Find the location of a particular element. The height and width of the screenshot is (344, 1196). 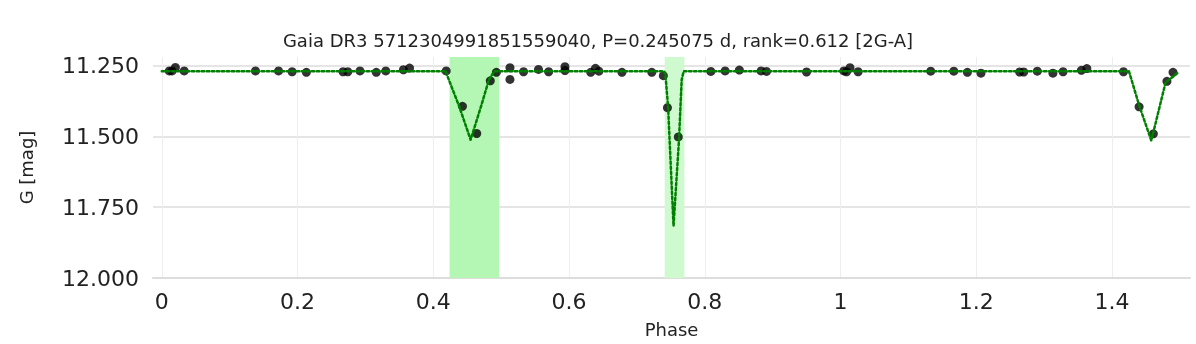

y-tick-label: 11.750 is located at coordinates (100, 207).